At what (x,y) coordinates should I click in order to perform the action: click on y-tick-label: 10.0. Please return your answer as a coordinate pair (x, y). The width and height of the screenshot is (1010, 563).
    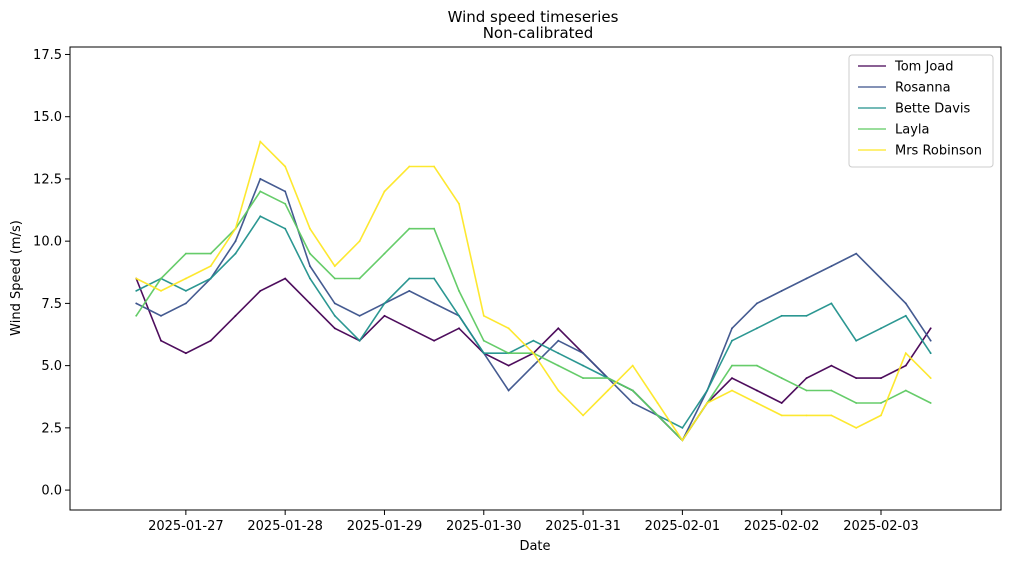
    Looking at the image, I should click on (47, 242).